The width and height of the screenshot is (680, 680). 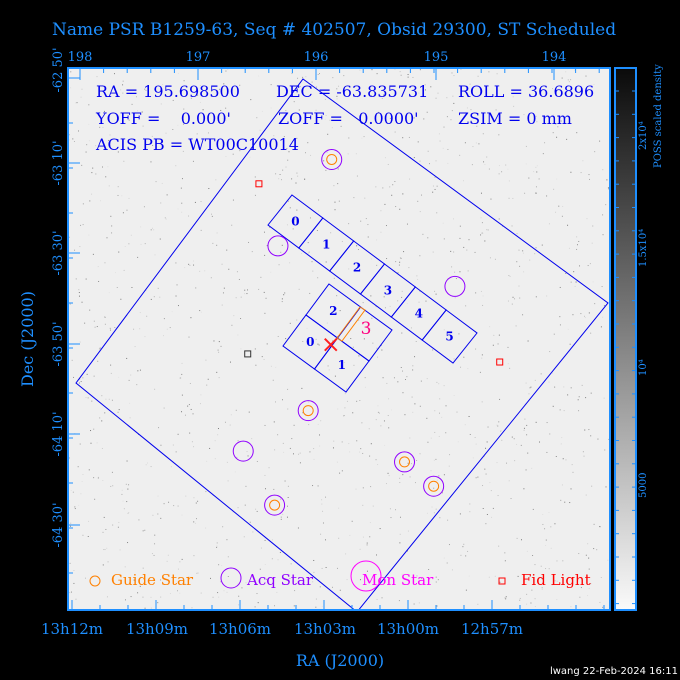 I want to click on legend-guide-label: Guide Star, so click(x=152, y=580).